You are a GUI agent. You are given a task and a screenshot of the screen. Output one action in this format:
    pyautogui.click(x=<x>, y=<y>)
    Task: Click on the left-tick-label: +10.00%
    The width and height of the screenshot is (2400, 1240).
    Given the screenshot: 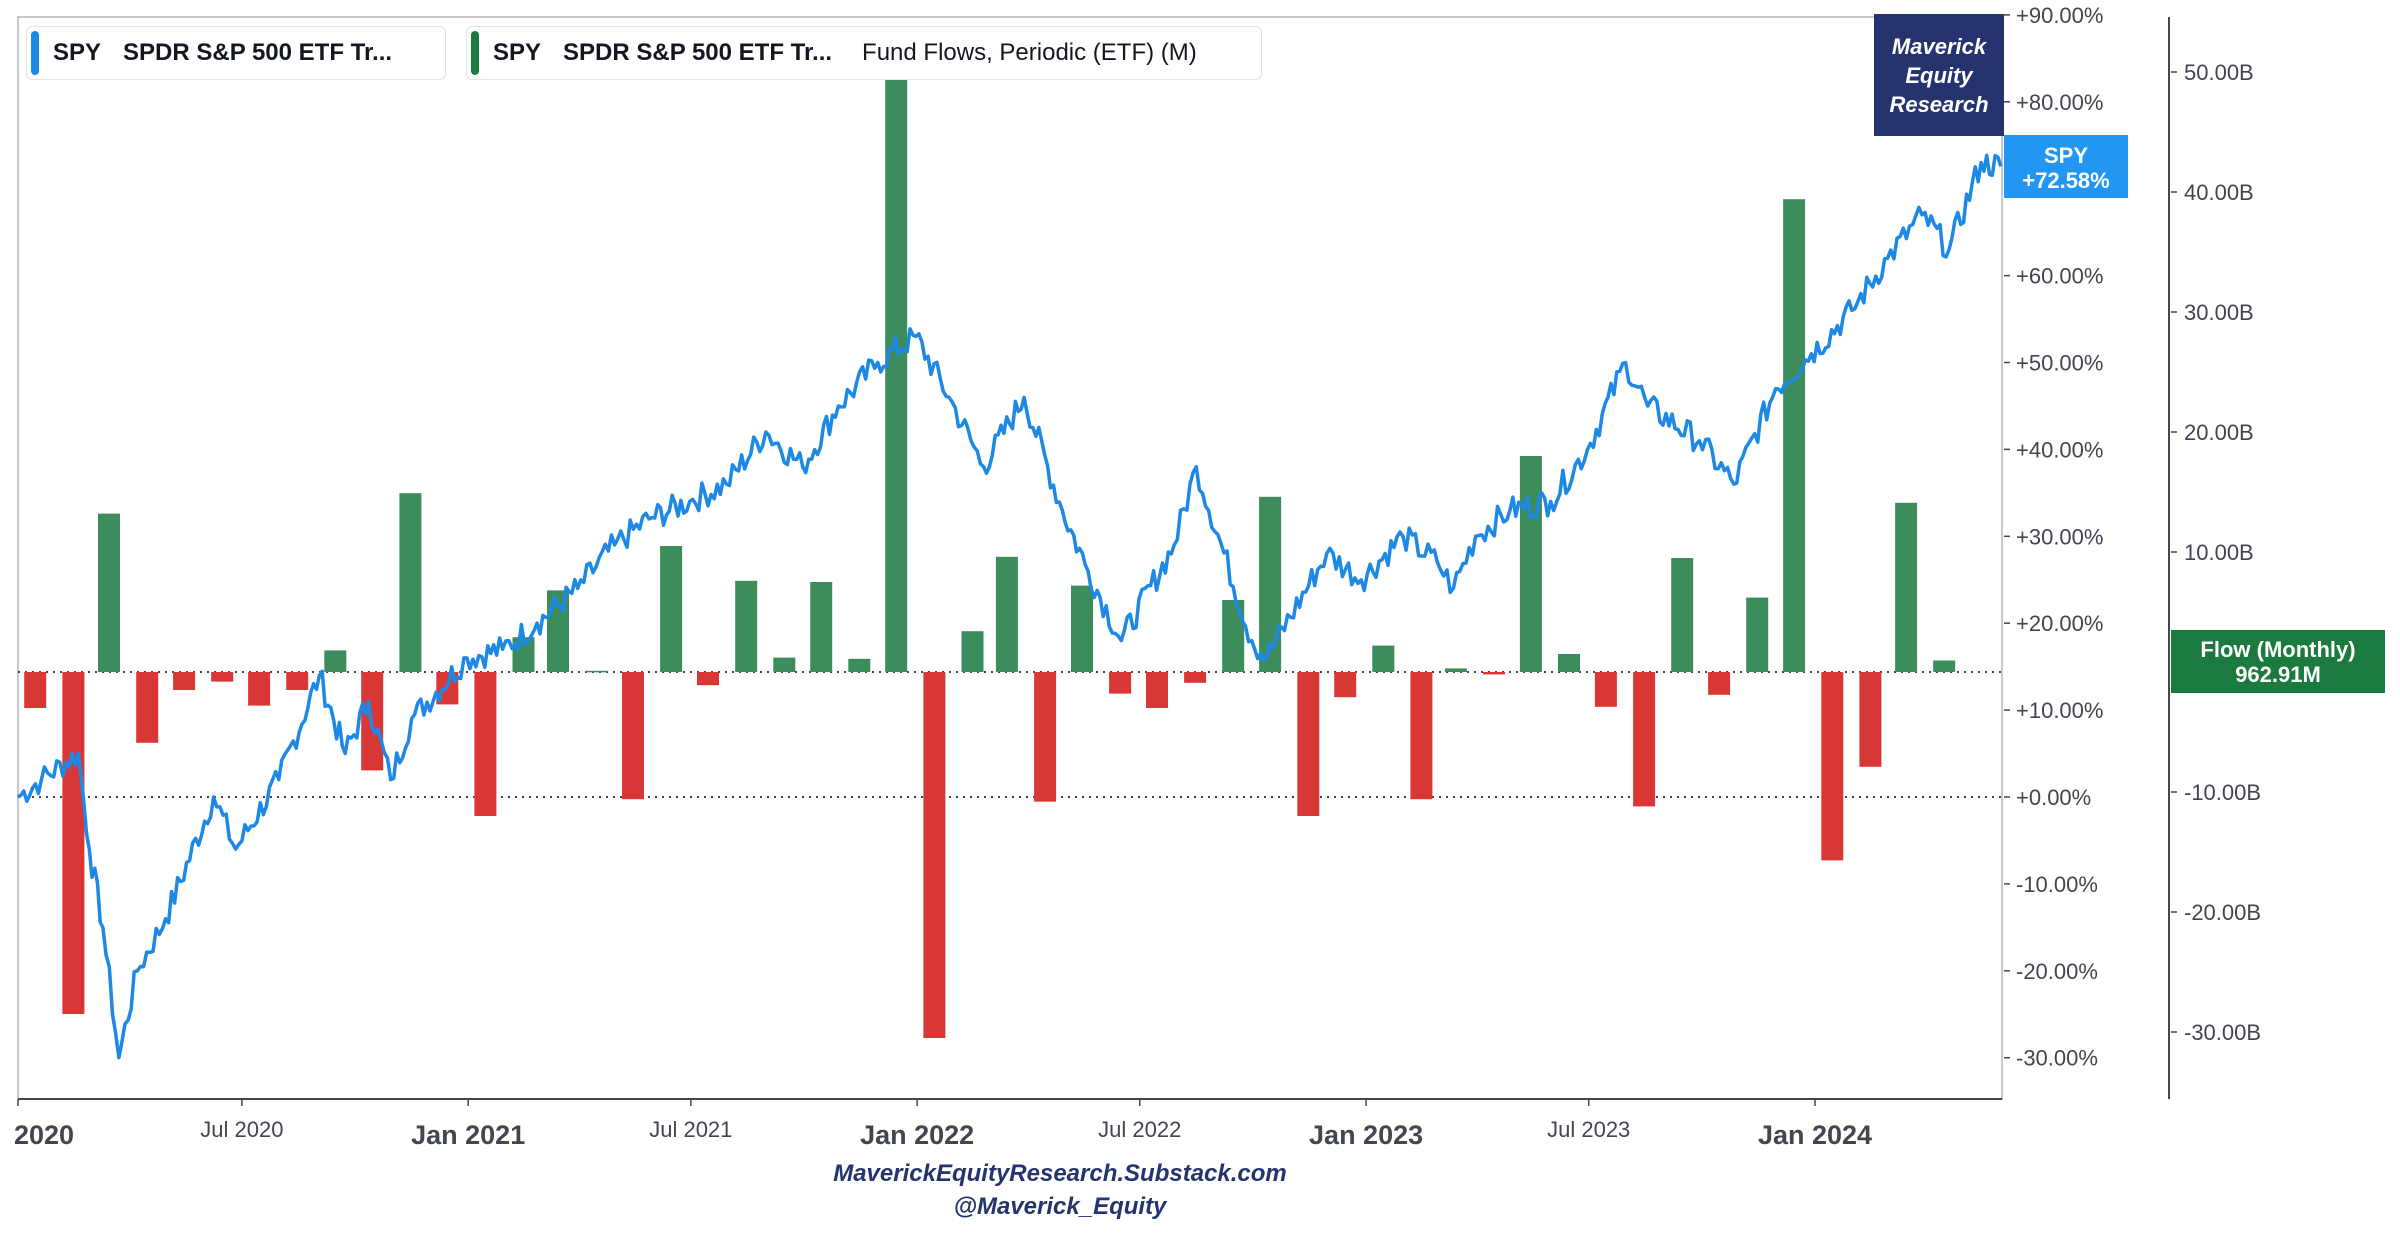 What is the action you would take?
    pyautogui.click(x=2059, y=710)
    